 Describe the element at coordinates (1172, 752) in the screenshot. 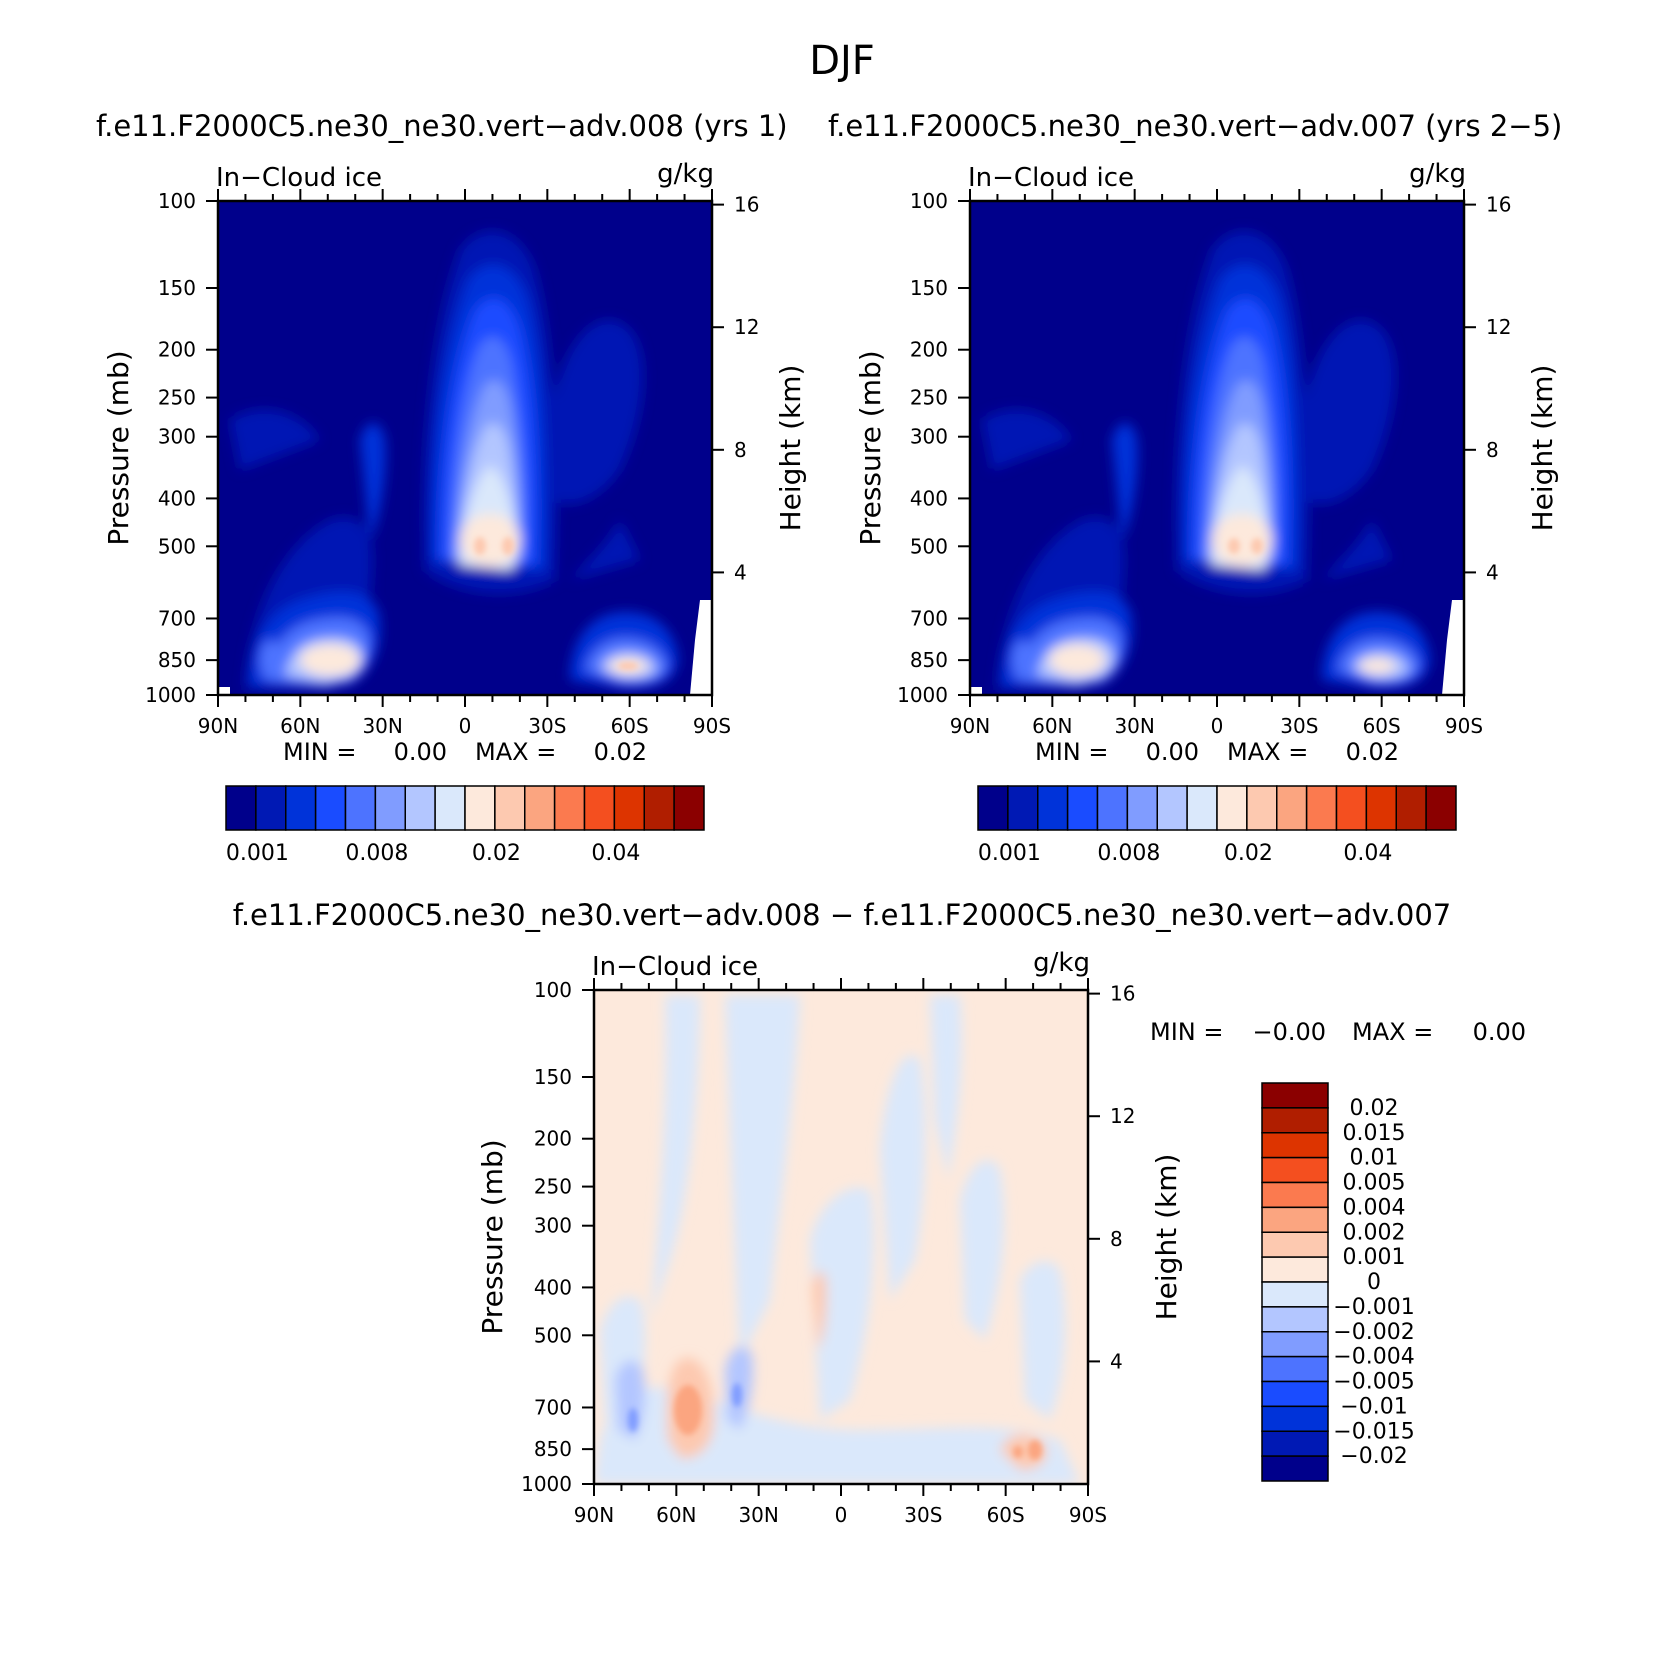

I see `panel-right-min-value: 0.00` at that location.